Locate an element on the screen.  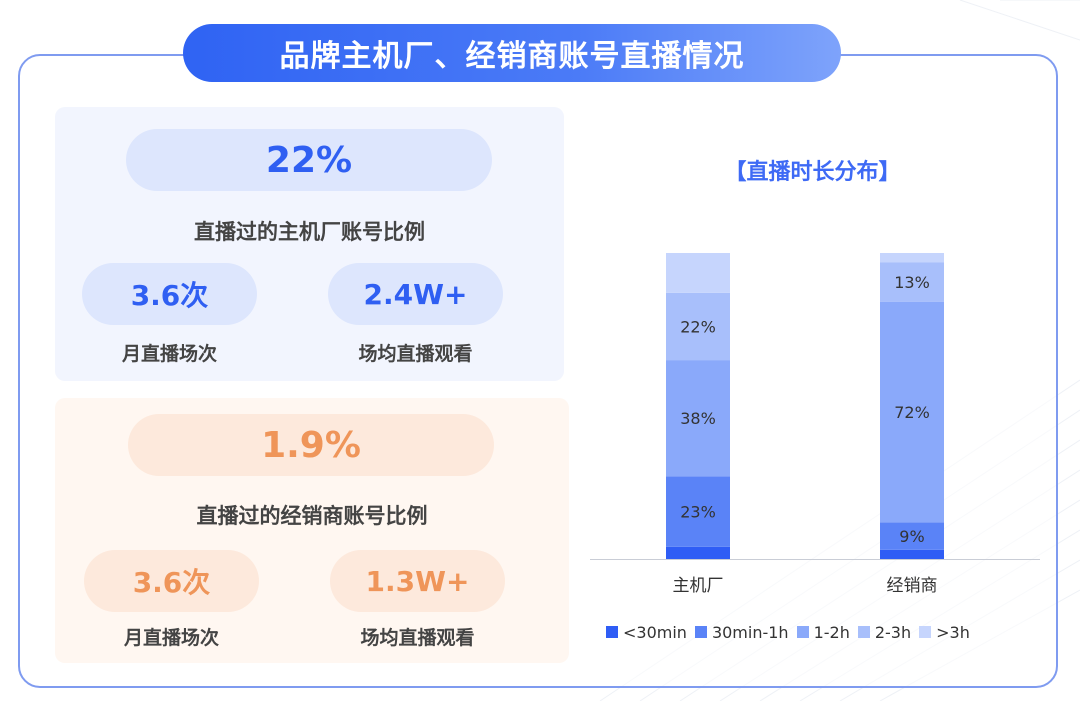
page-title: 品牌主机厂、经销商账号直播情况 is located at coordinates (512, 53).